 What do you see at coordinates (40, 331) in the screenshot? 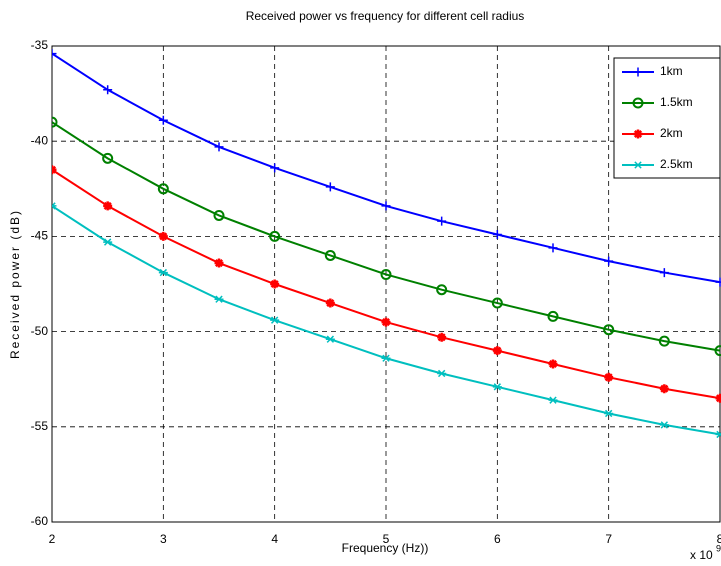
I see `y-tick-label: -50` at bounding box center [40, 331].